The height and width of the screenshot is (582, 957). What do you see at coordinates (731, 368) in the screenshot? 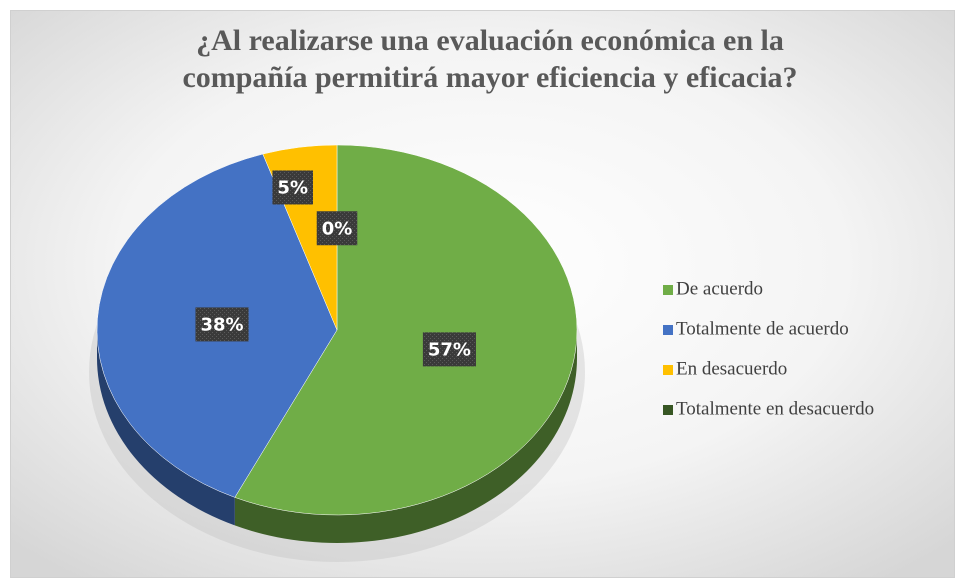
I see `legend-label: En desacuerdo` at bounding box center [731, 368].